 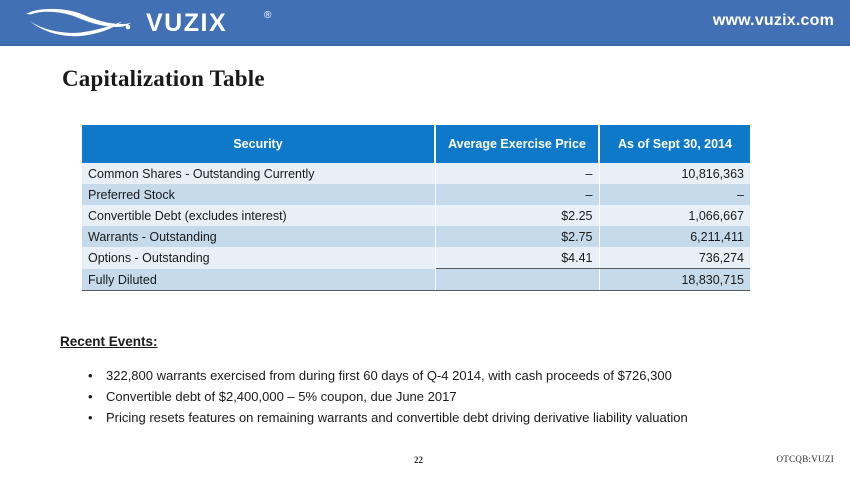 I want to click on table-row: Preferred Stock – –, so click(x=416, y=194).